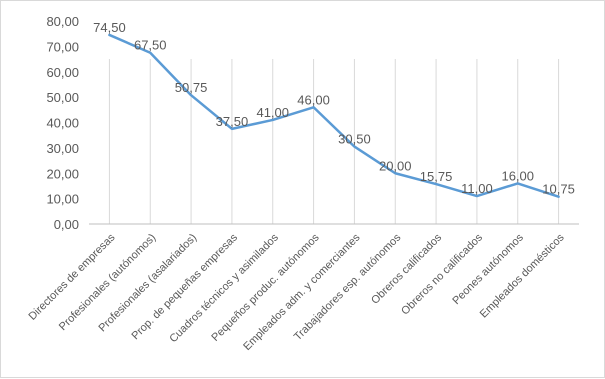 This screenshot has width=605, height=379. I want to click on data-label: 15,75, so click(436, 176).